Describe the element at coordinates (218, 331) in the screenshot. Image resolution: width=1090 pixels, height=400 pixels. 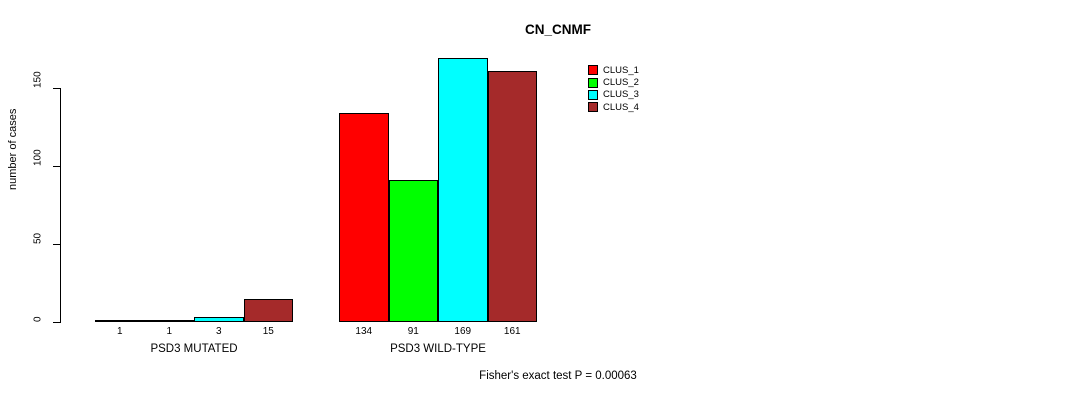
I see `bar-value-label: 3` at that location.